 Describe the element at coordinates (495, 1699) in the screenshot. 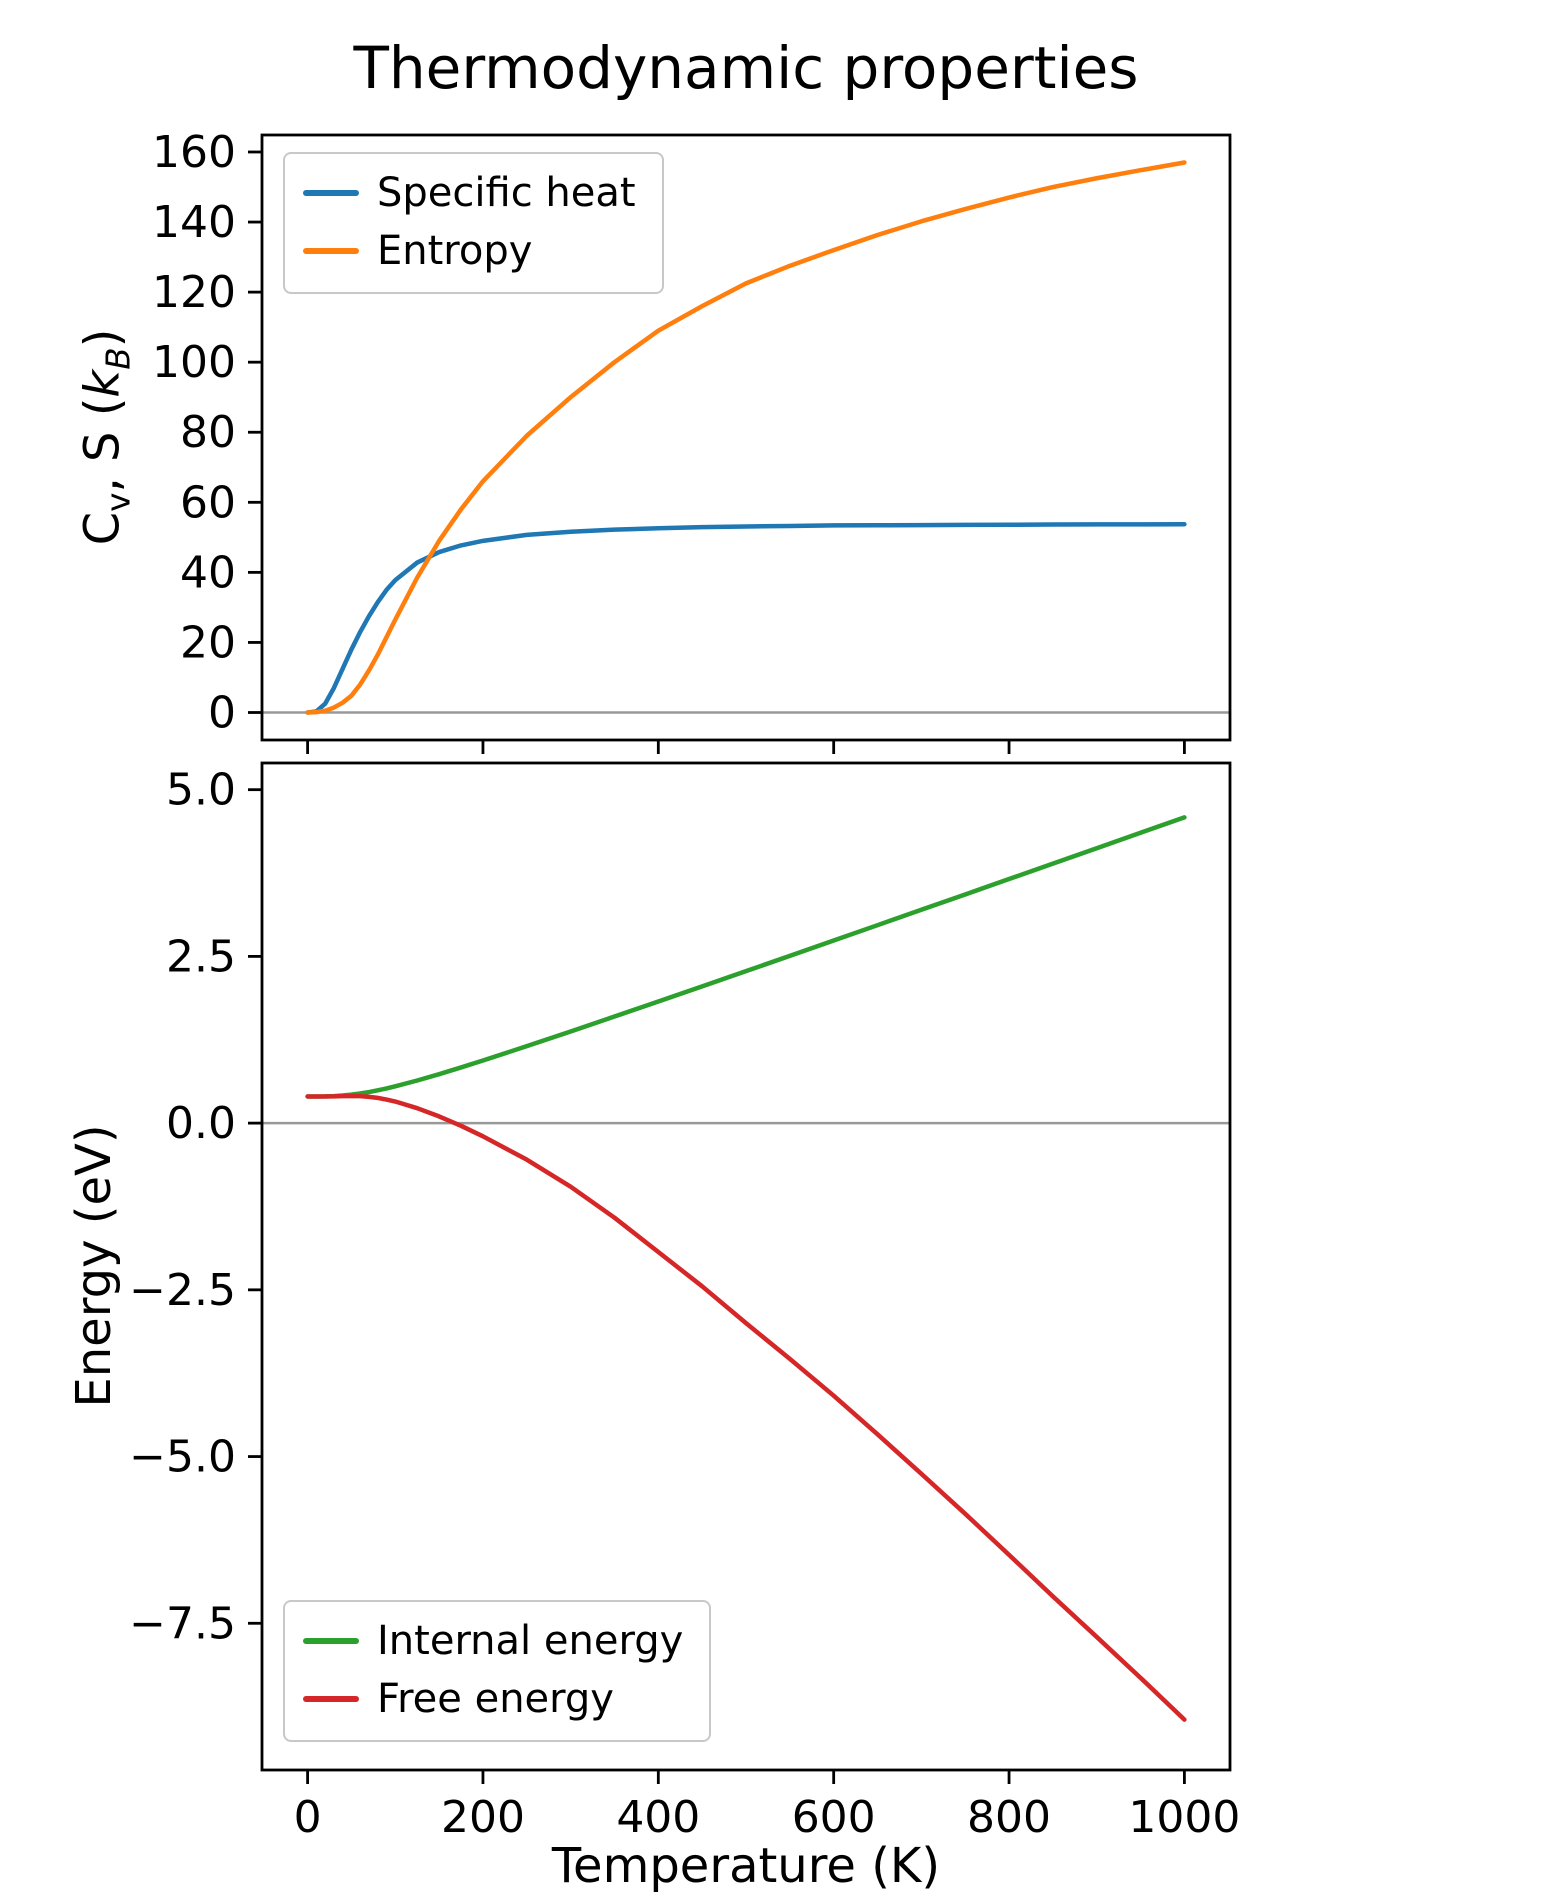

I see `legend-label-free-energy: Free energy` at that location.